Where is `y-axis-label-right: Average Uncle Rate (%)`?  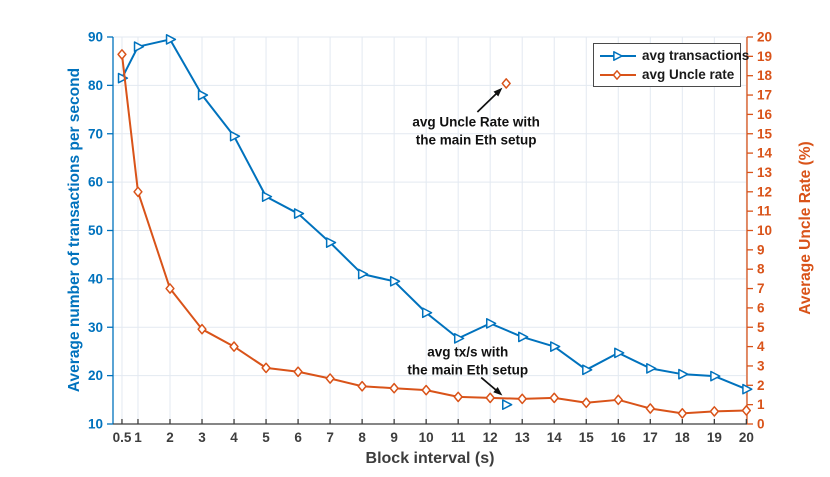 y-axis-label-right: Average Uncle Rate (%) is located at coordinates (805, 228).